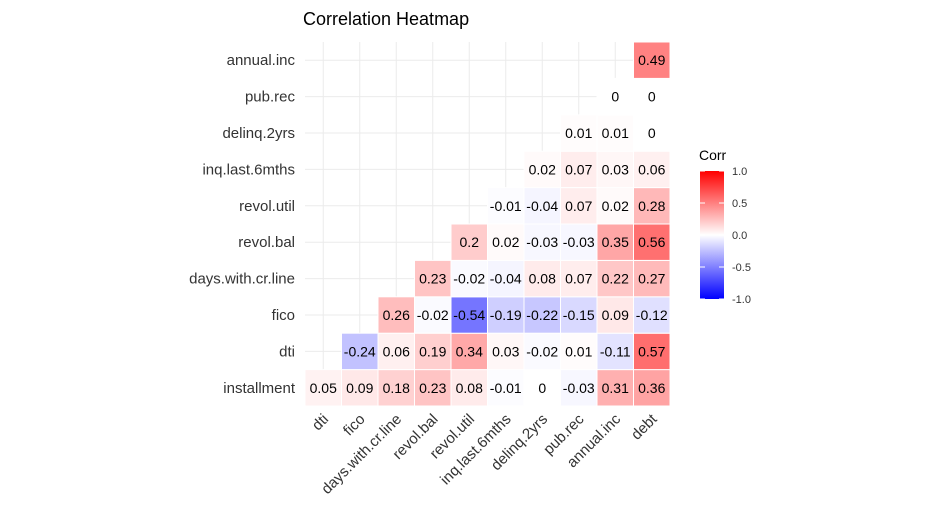 The image size is (930, 527). Describe the element at coordinates (242, 279) in the screenshot. I see `y-tick-label: days.with.cr.line` at that location.